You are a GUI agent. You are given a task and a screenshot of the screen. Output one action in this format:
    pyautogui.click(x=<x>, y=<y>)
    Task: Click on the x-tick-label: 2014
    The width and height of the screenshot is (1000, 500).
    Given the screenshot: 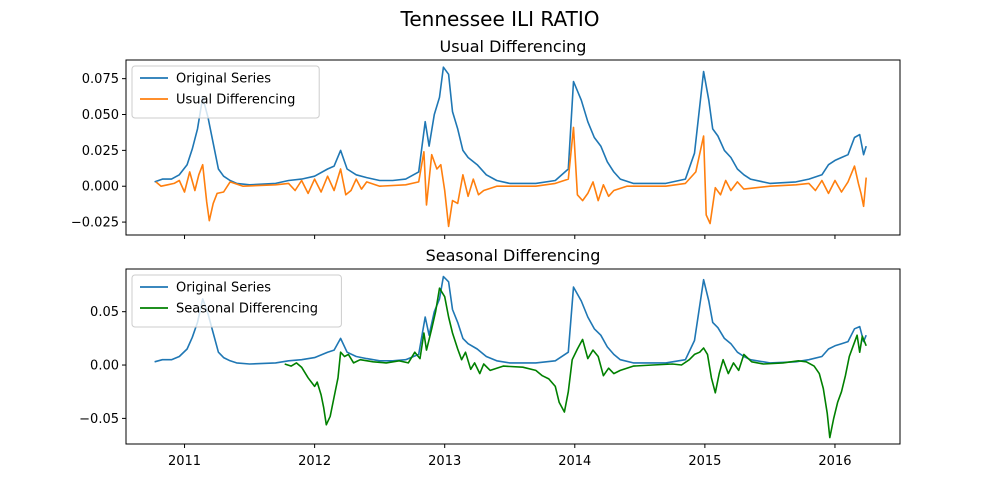 What is the action you would take?
    pyautogui.click(x=574, y=461)
    